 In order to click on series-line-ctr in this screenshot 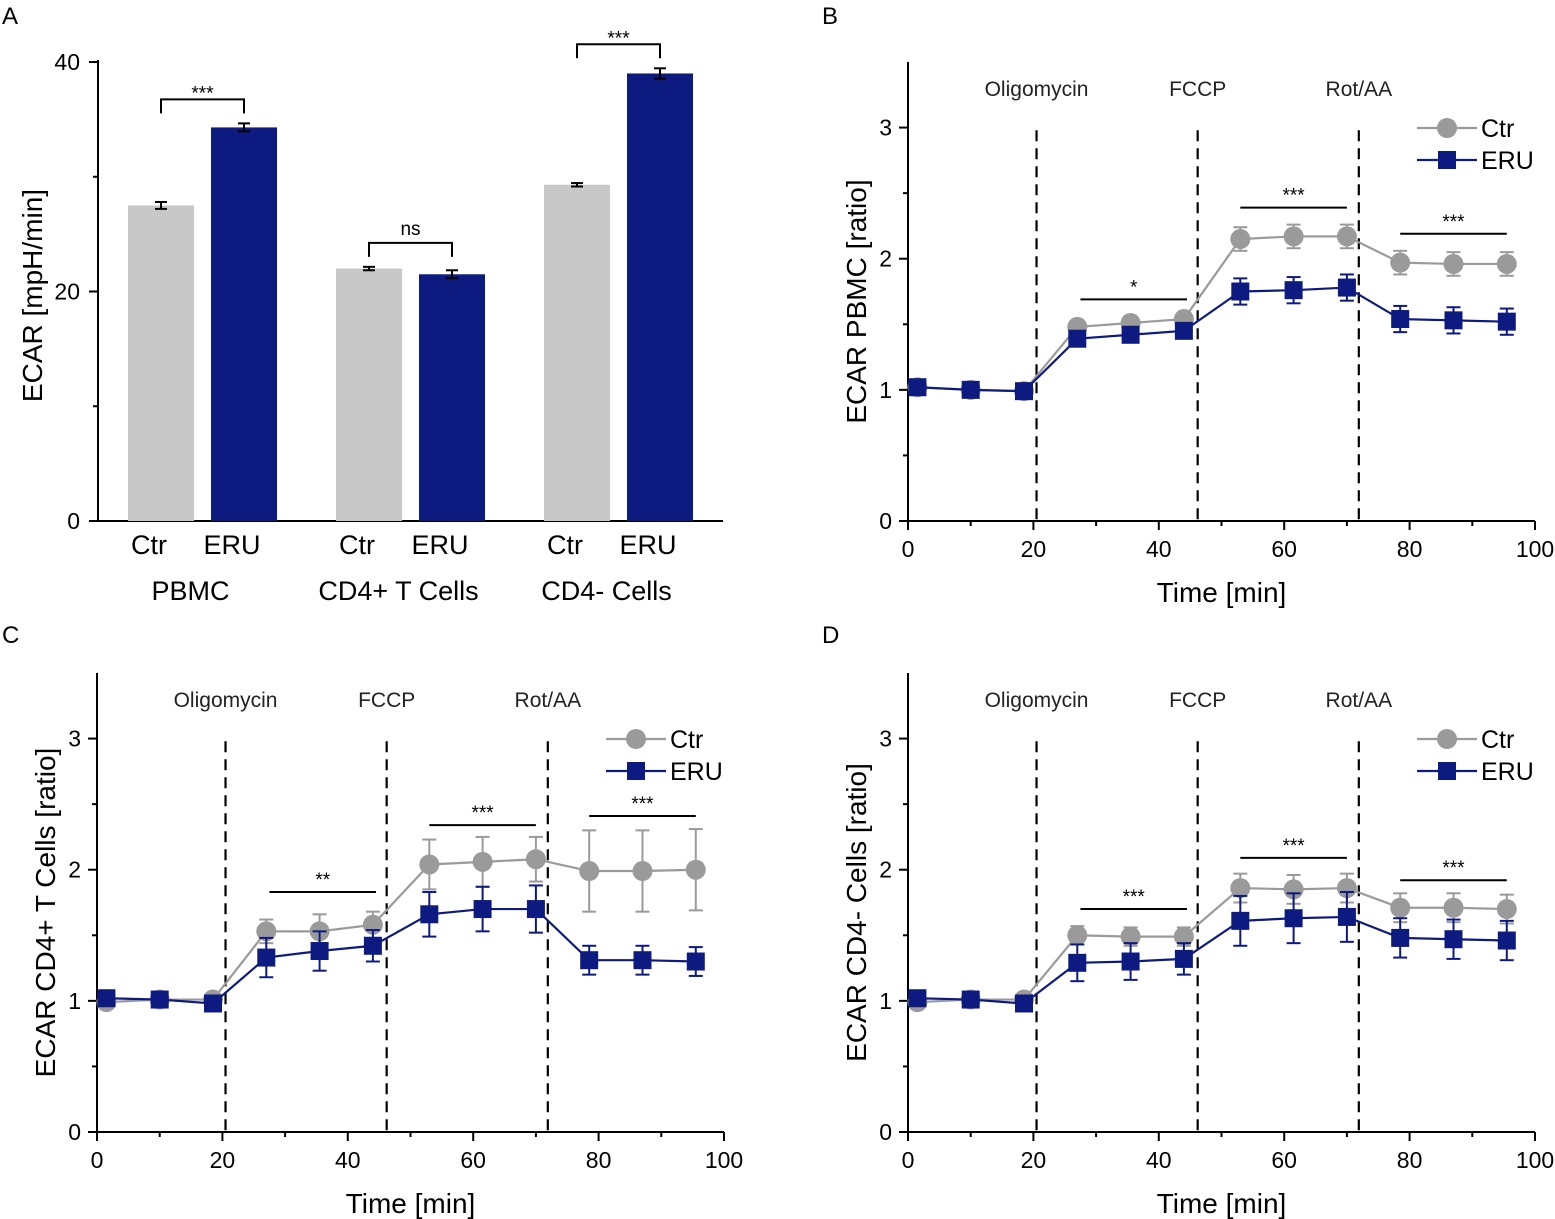, I will do `click(1212, 945)`.